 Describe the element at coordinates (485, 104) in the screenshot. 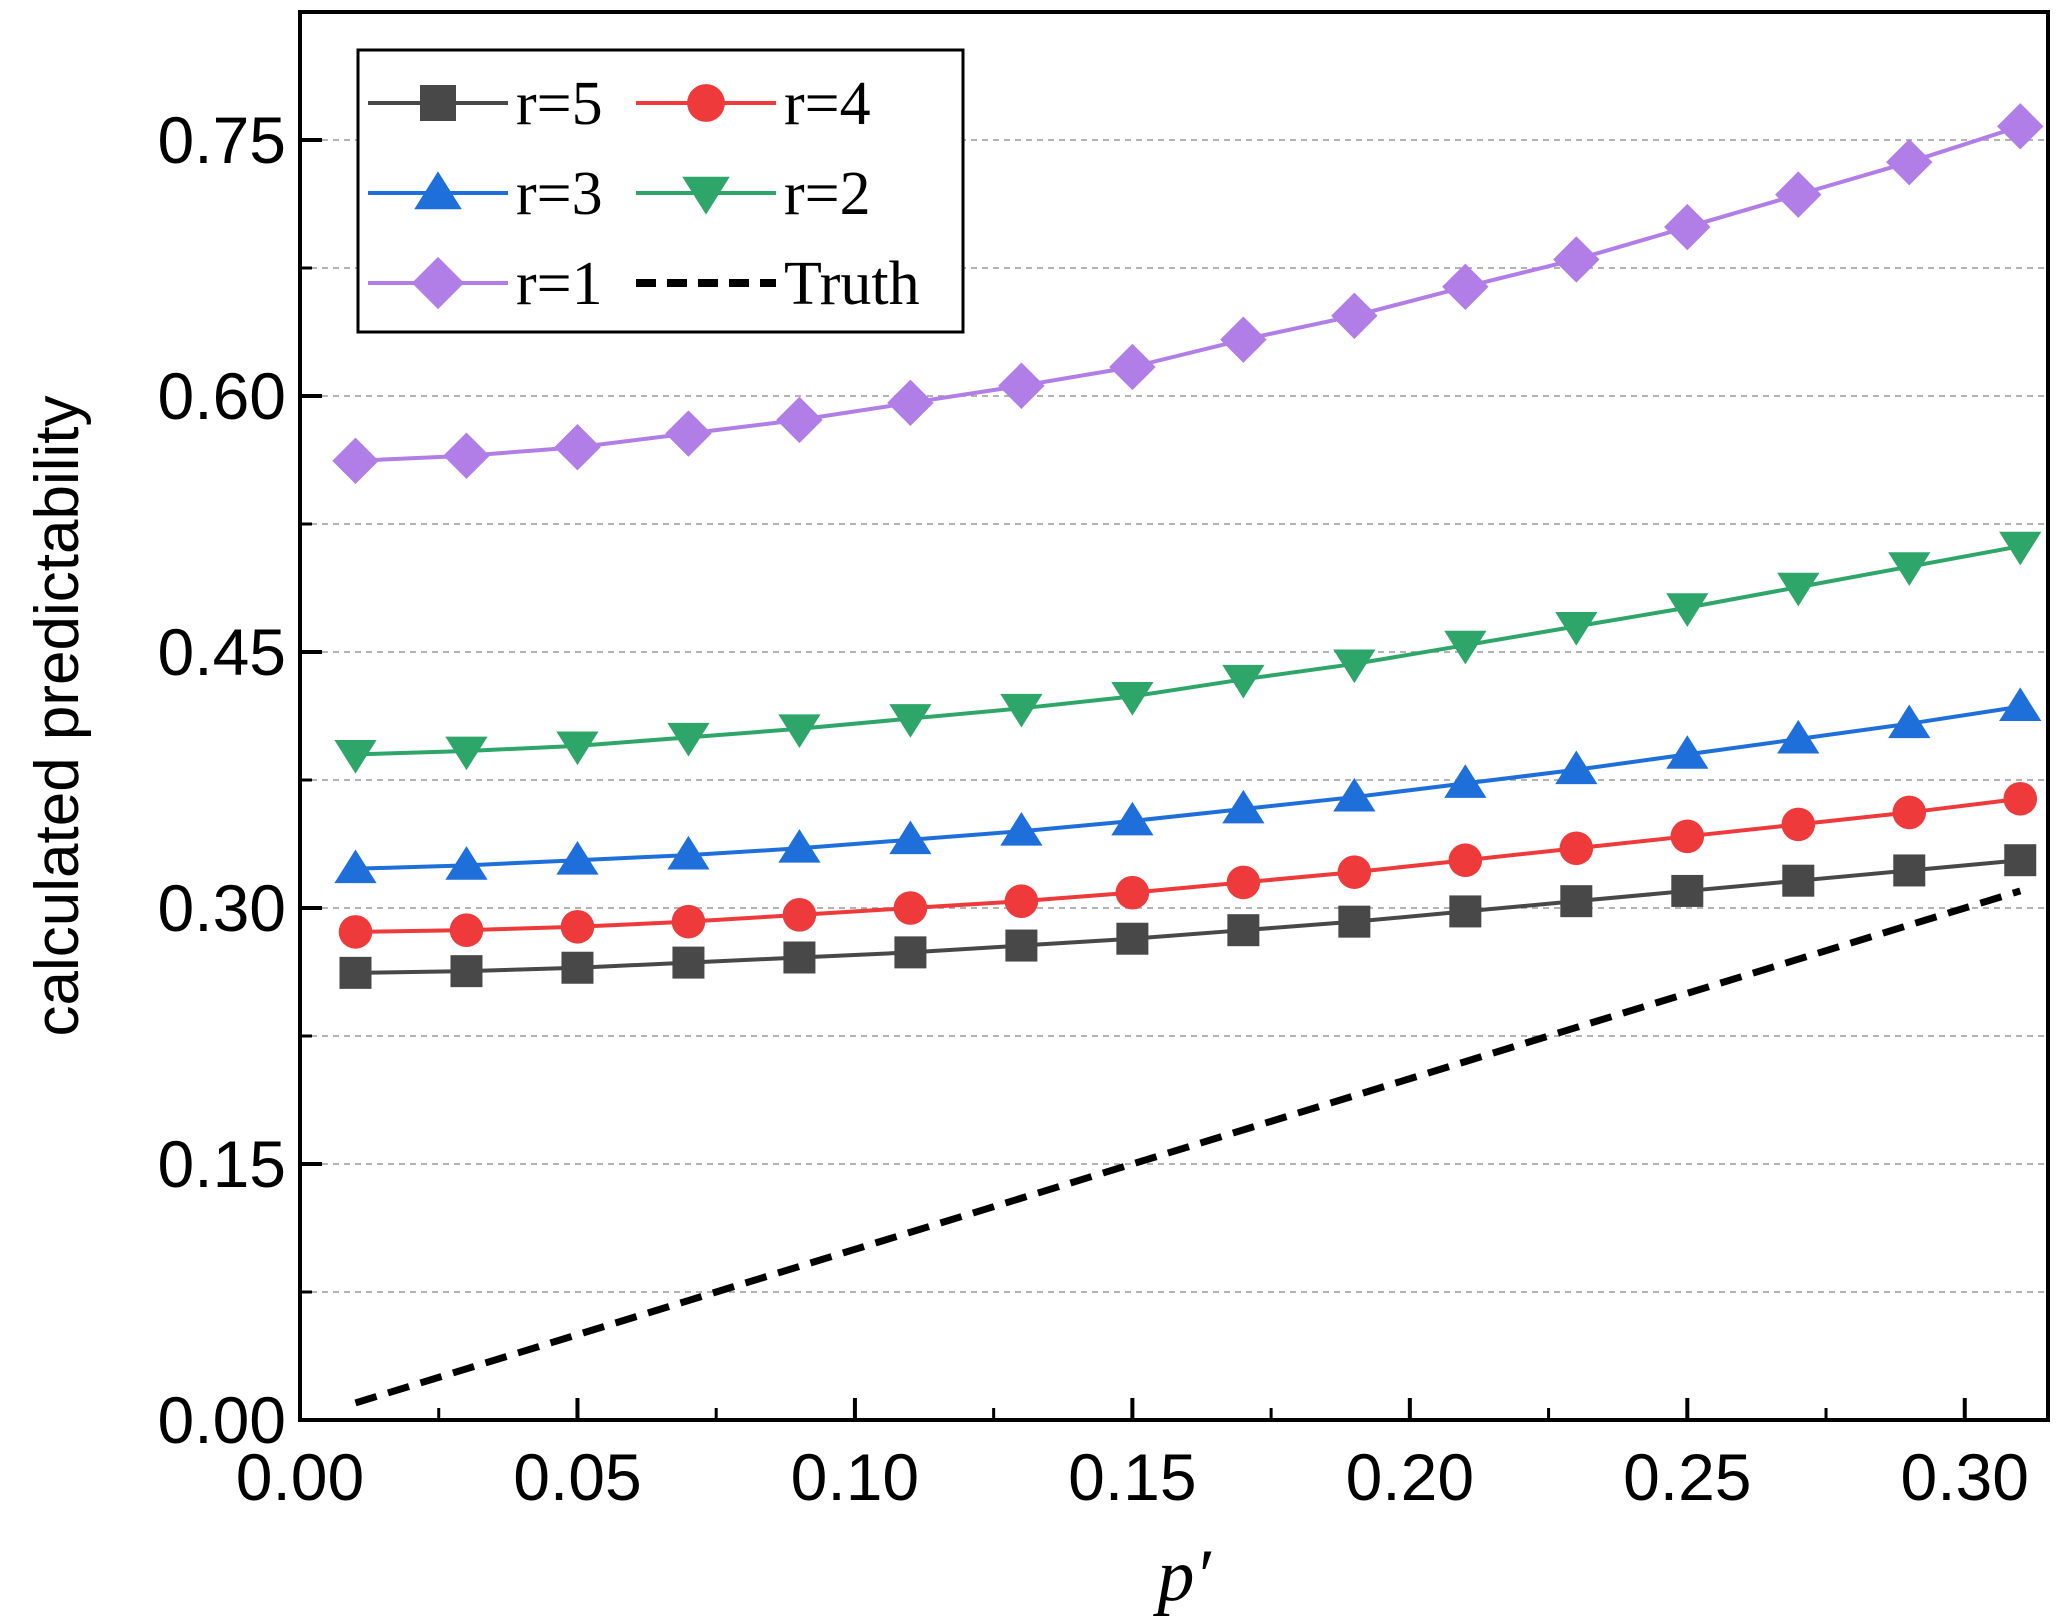

I see `legend-item: r=5` at that location.